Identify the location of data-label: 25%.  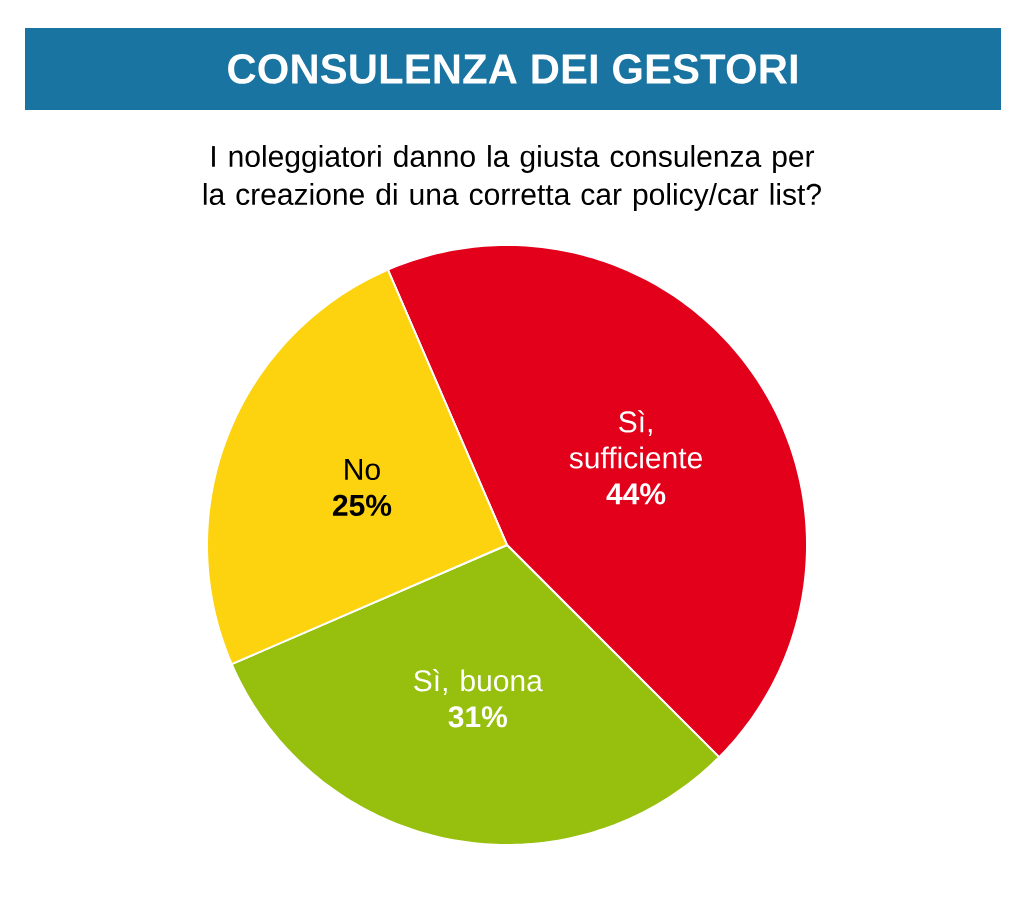
(362, 505).